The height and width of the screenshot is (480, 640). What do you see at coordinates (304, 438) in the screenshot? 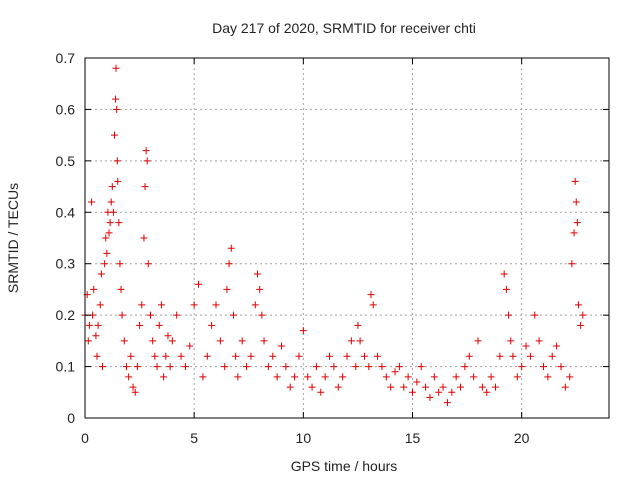
I see `x-tick-label: 10` at bounding box center [304, 438].